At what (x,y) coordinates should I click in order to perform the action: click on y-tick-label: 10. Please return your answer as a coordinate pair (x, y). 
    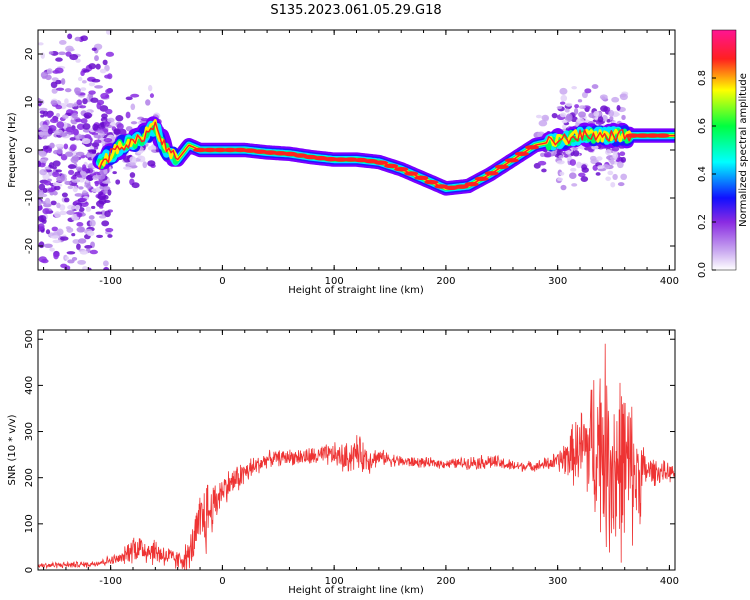
    Looking at the image, I should click on (29, 102).